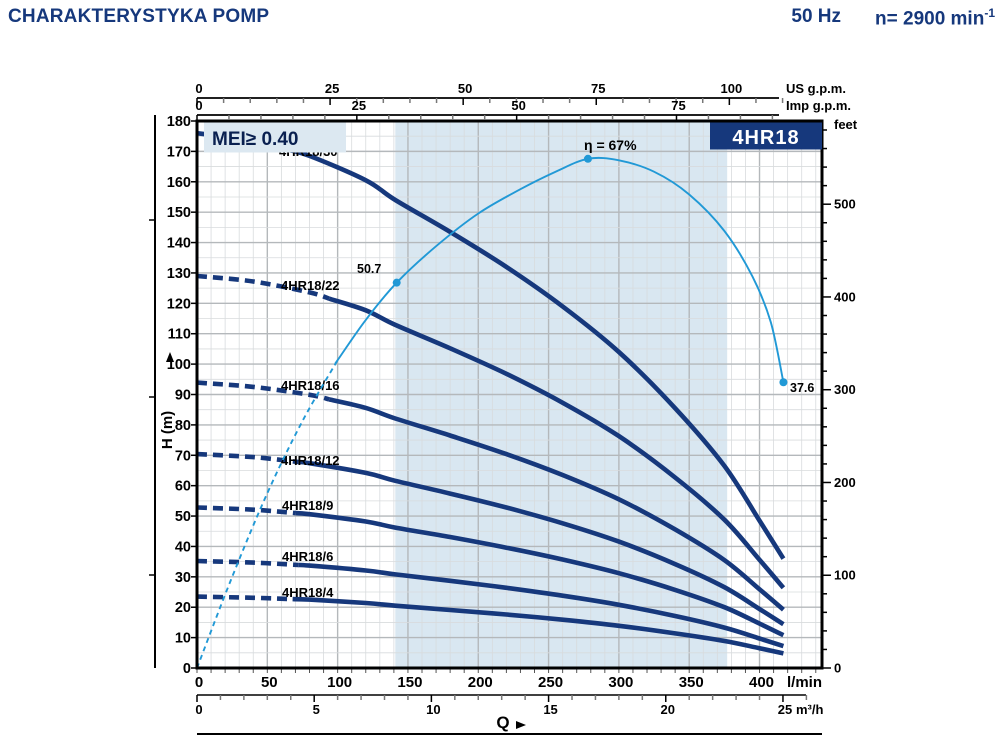 This screenshot has width=1003, height=750. Describe the element at coordinates (802, 388) in the screenshot. I see `efficiency-value-label: 37.6` at that location.